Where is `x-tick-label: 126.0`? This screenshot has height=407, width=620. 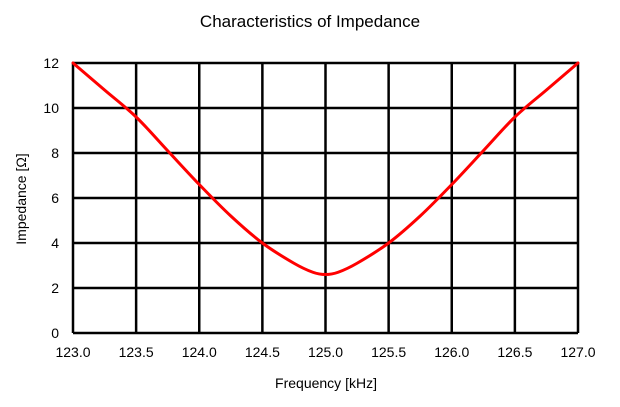 x-tick-label: 126.0 is located at coordinates (451, 352).